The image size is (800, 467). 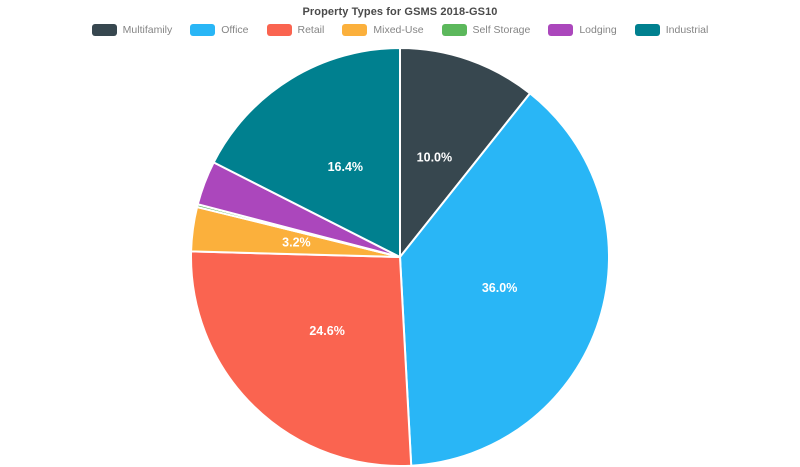 What do you see at coordinates (434, 158) in the screenshot?
I see `pie-slice-percentage-label: 10.0%` at bounding box center [434, 158].